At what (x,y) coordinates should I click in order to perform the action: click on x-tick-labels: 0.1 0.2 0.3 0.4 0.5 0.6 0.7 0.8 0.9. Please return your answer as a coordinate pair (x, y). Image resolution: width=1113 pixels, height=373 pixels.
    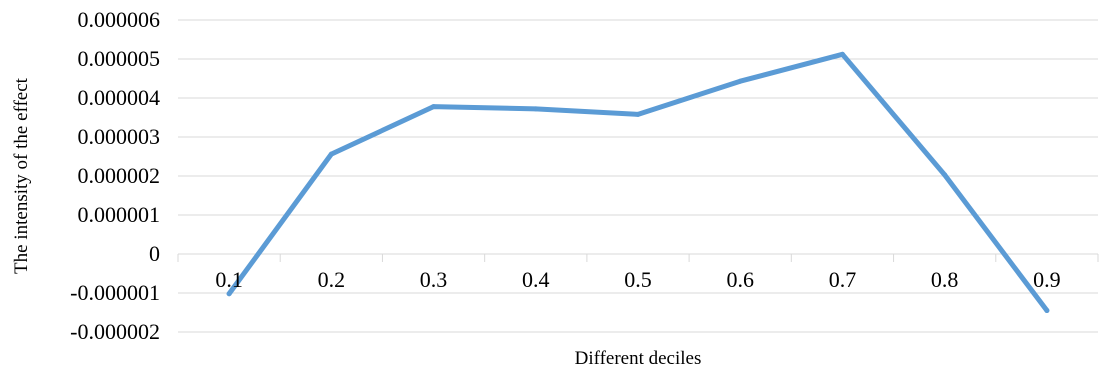
    Looking at the image, I should click on (637, 279).